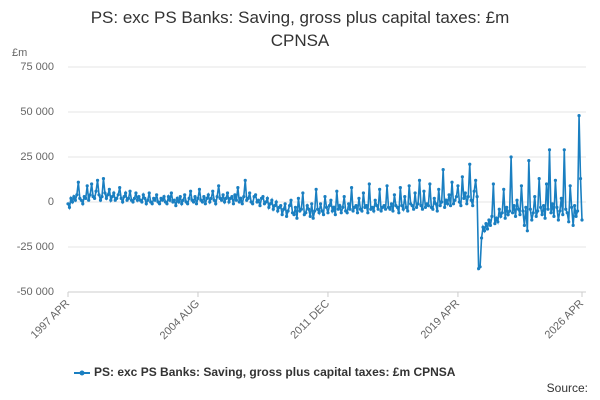  I want to click on y-tick-label: 0, so click(51, 202).